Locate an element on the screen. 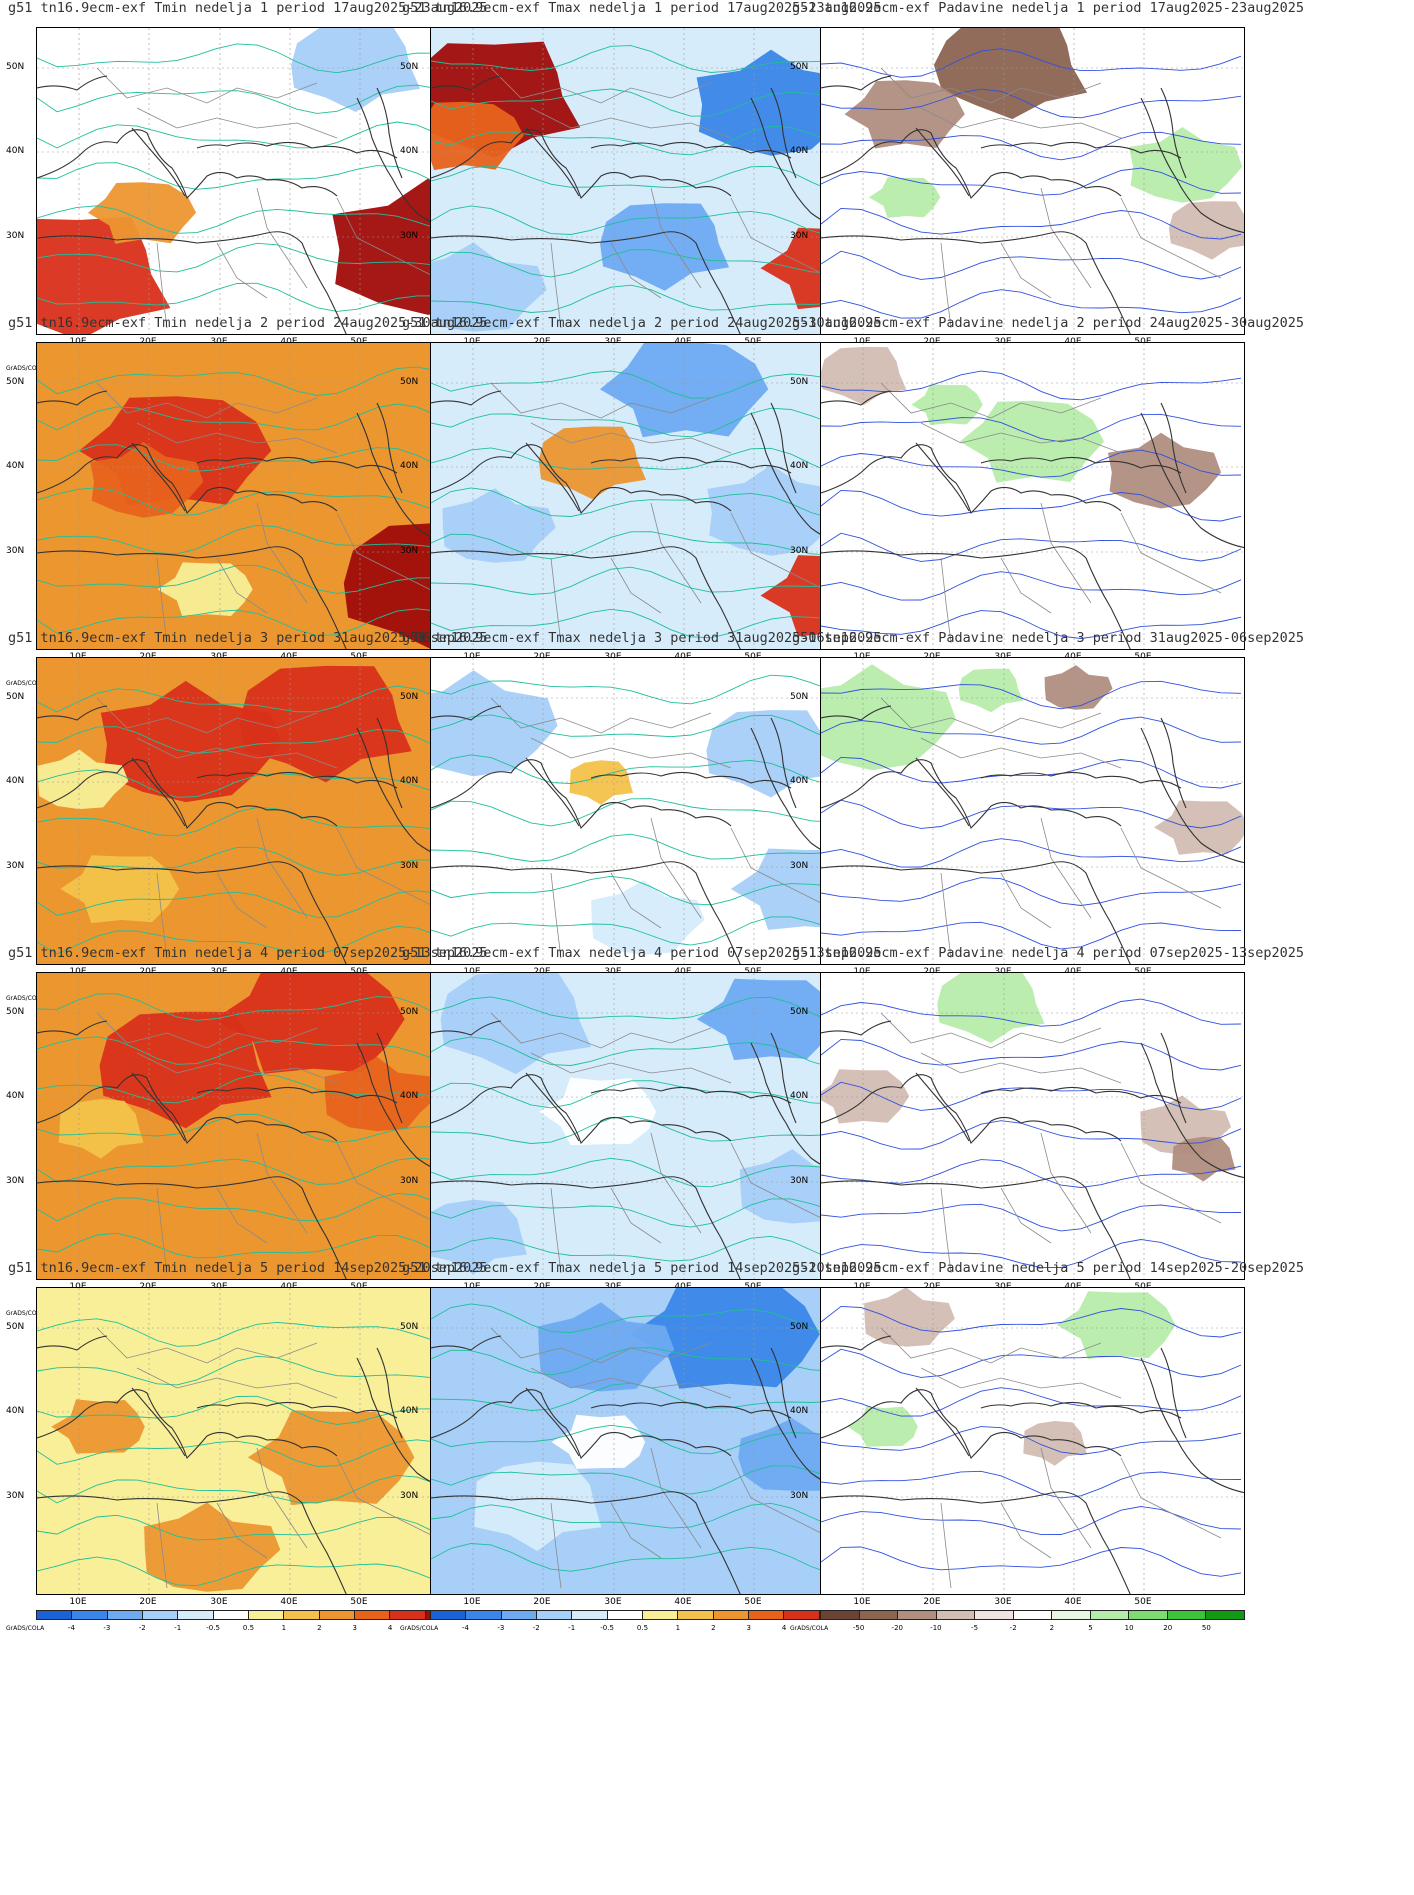 This screenshot has height=1895, width=1414. map-svg is located at coordinates (1032, 811).